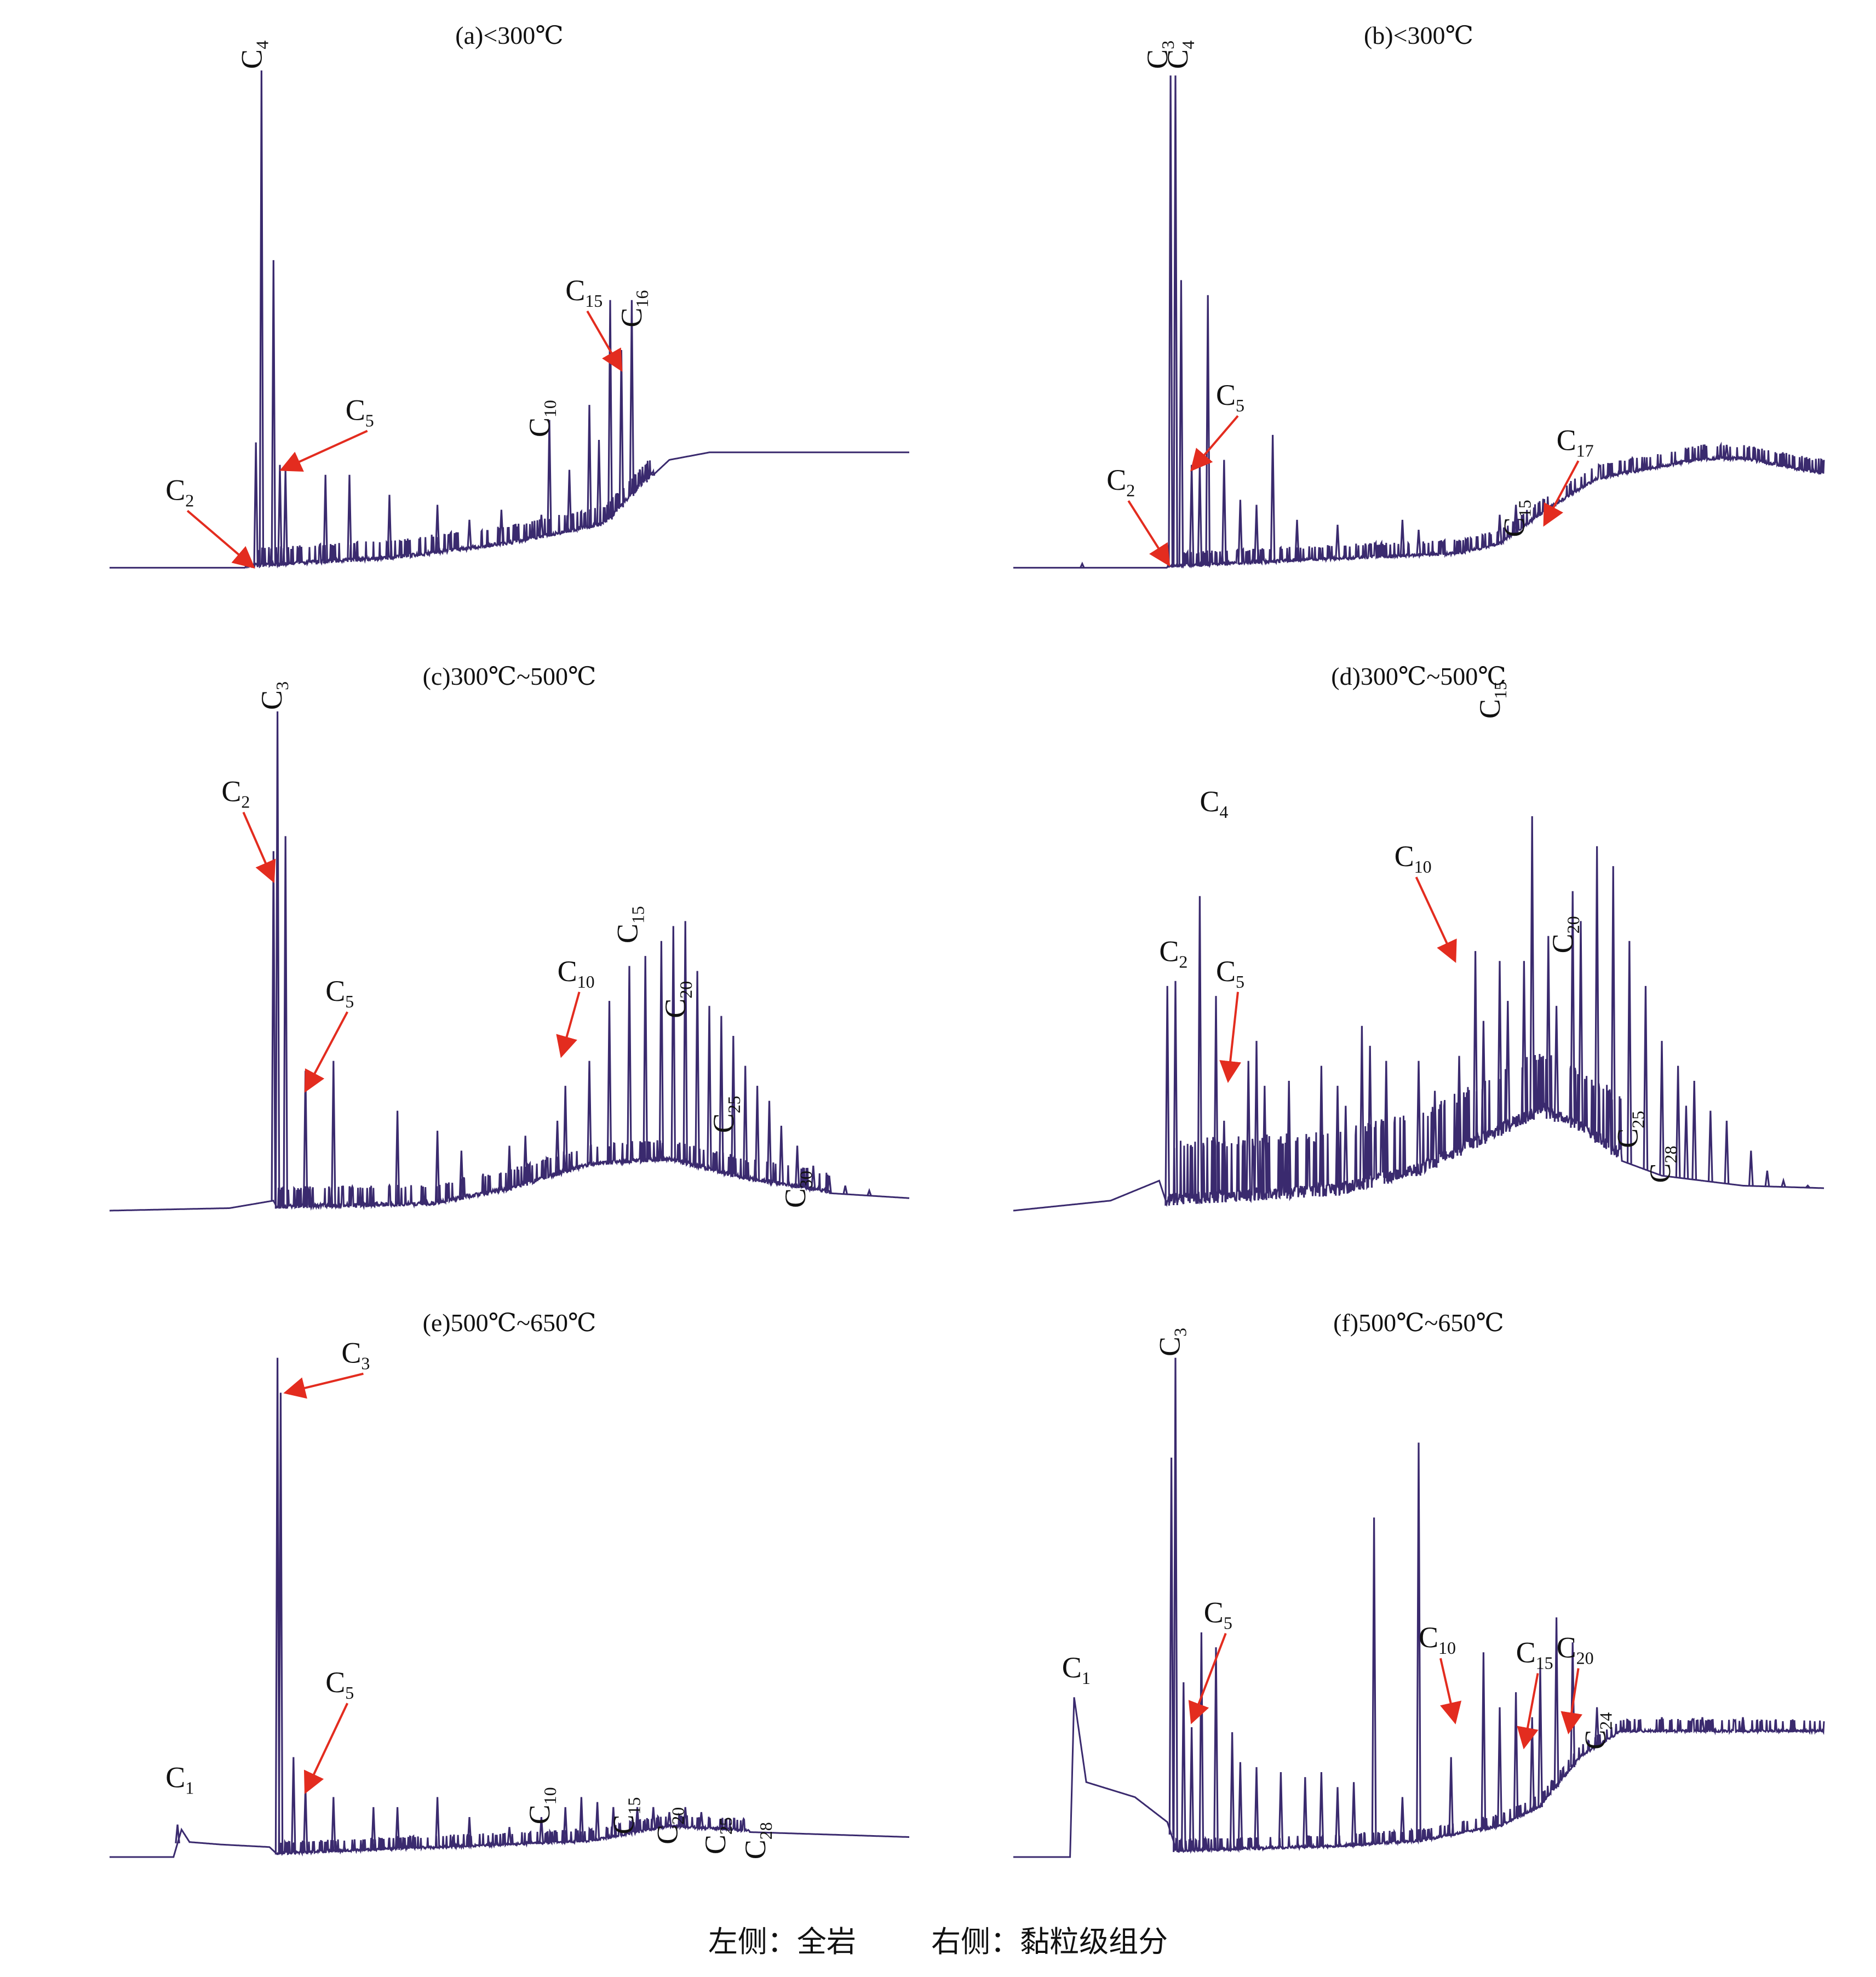  Describe the element at coordinates (510, 510) in the screenshot. I see `signal-trace-a` at that location.